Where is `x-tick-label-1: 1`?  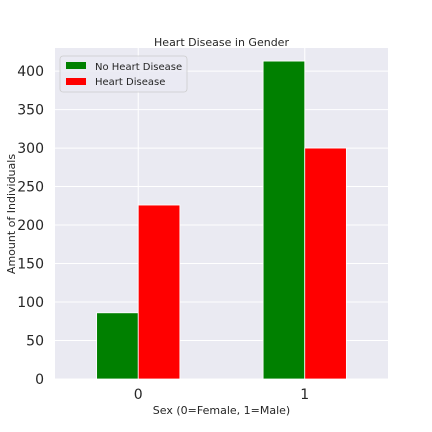
x-tick-label-1: 1 is located at coordinates (304, 395).